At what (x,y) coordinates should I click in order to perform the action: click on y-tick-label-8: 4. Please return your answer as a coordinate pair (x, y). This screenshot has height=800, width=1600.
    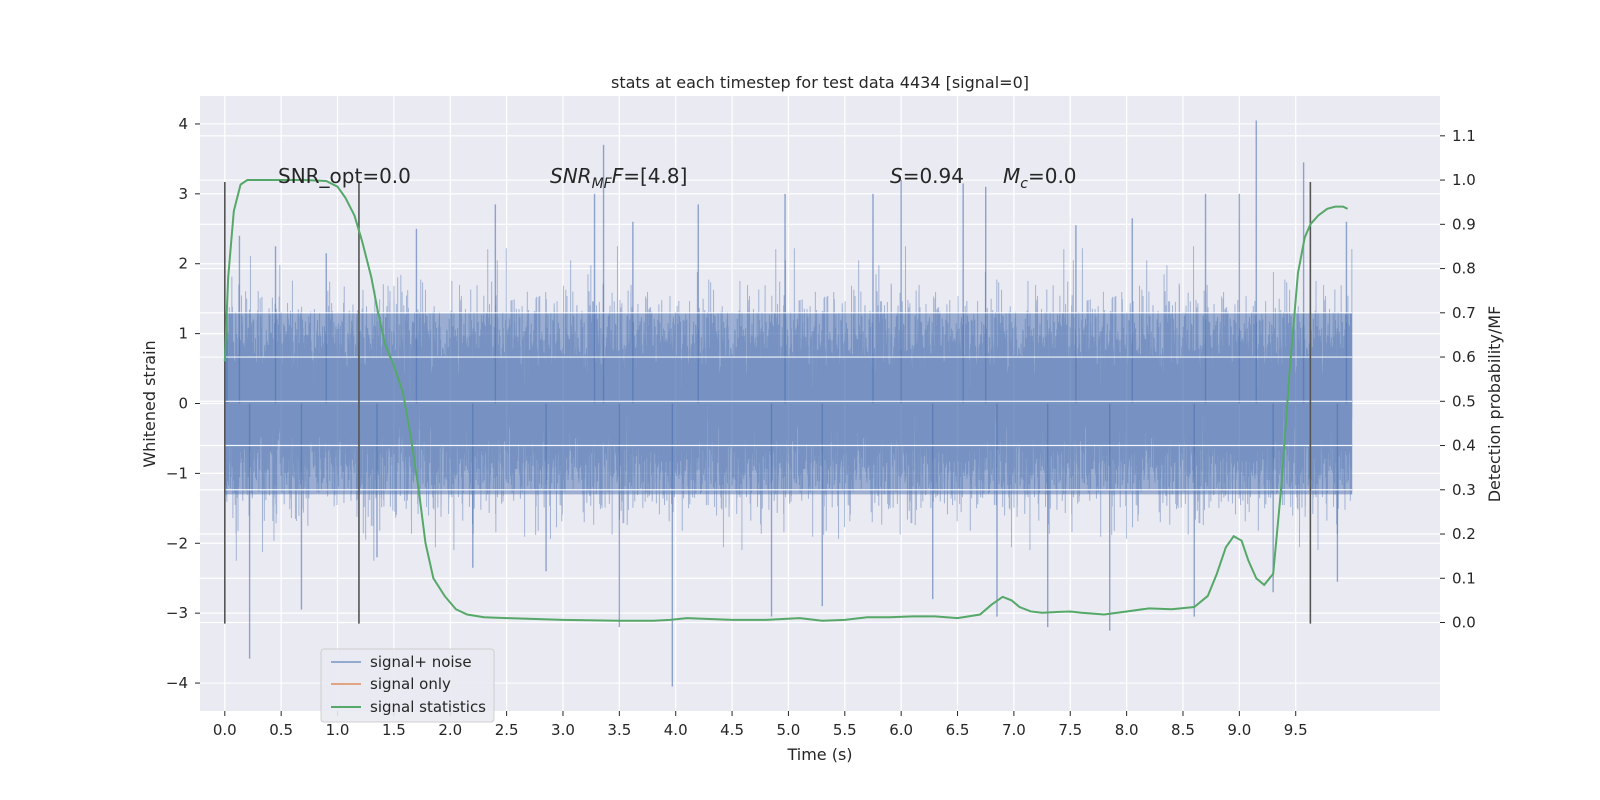
    Looking at the image, I should click on (183, 124).